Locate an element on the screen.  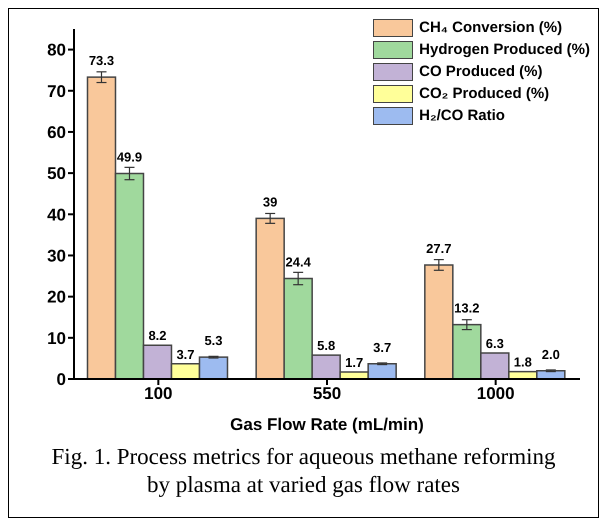
data-label: 27.7 is located at coordinates (439, 248).